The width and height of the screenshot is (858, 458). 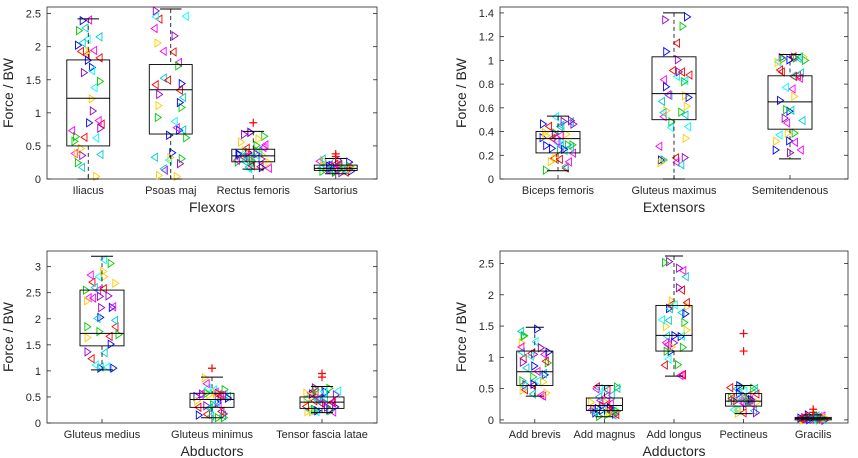 What do you see at coordinates (813, 435) in the screenshot?
I see `x-tick-label: Gracilis` at bounding box center [813, 435].